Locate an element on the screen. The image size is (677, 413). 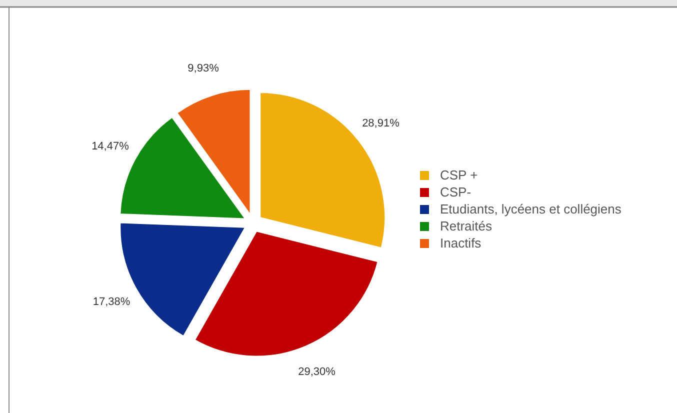
data-label: 9,93% is located at coordinates (204, 68).